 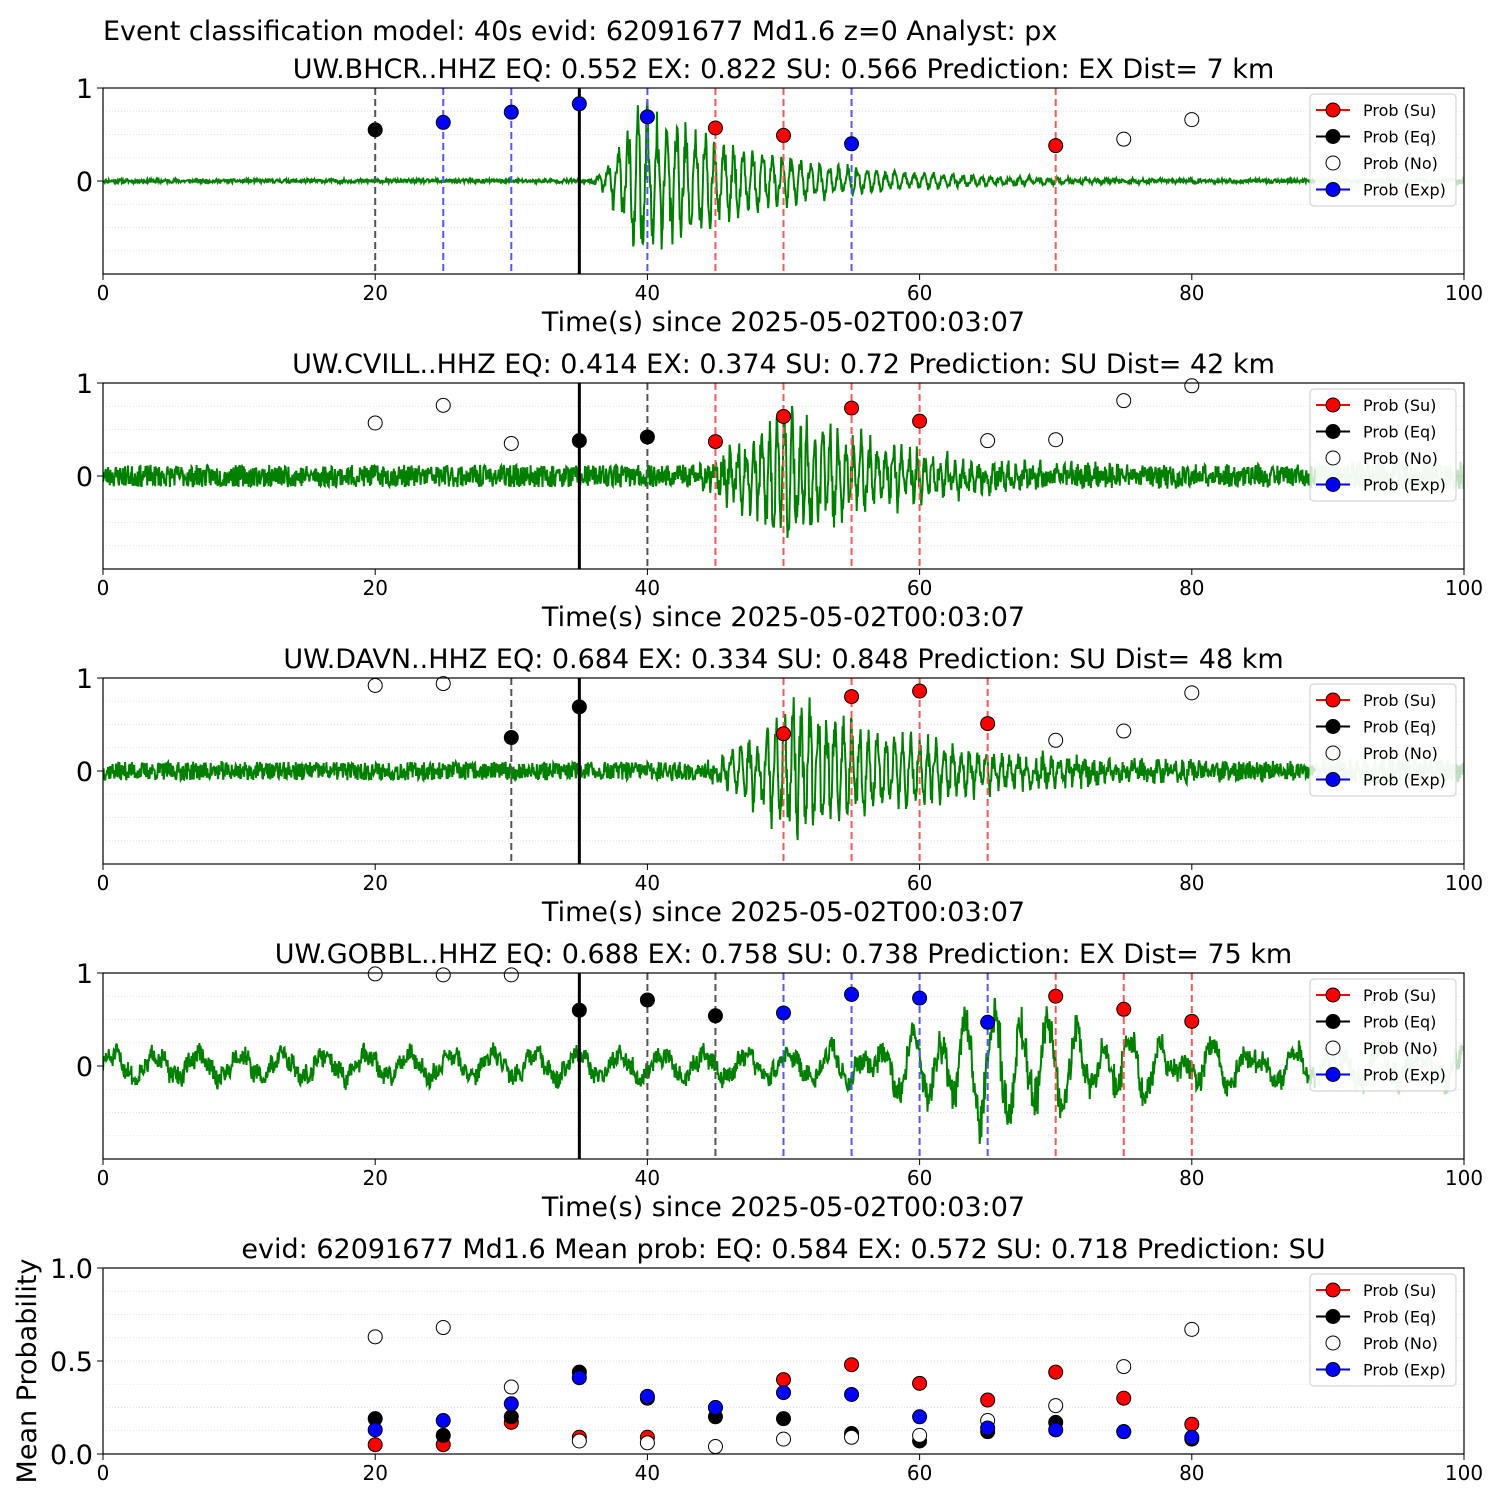 I want to click on y-tick-label: 0.5, so click(x=71, y=1362).